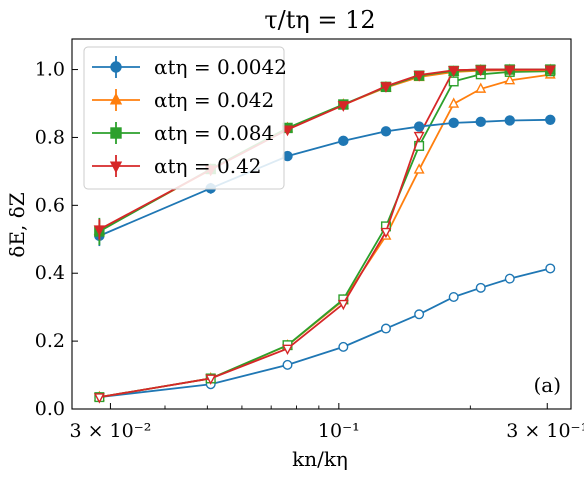 The image size is (584, 477). I want to click on y-axis-label: δE, δZ, so click(17, 224).